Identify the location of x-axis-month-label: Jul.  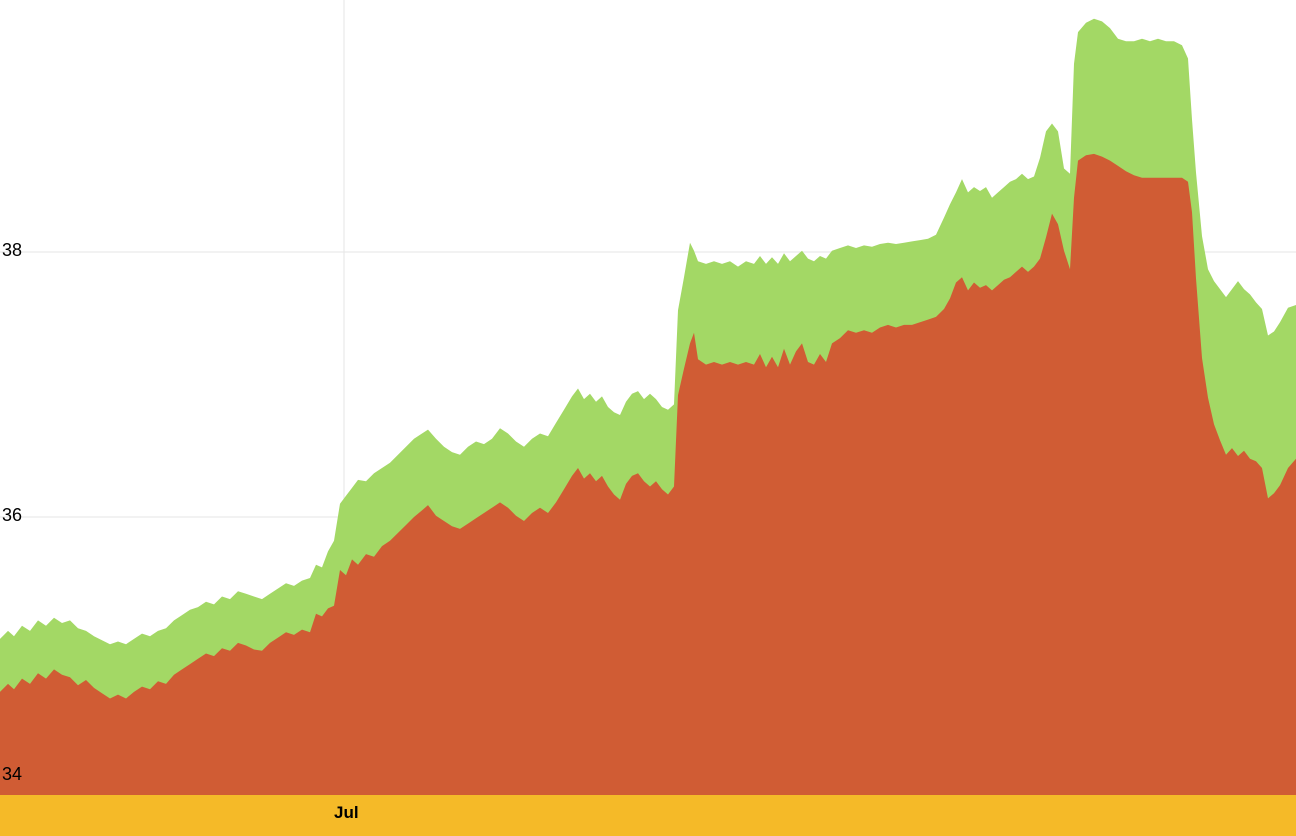
(346, 812).